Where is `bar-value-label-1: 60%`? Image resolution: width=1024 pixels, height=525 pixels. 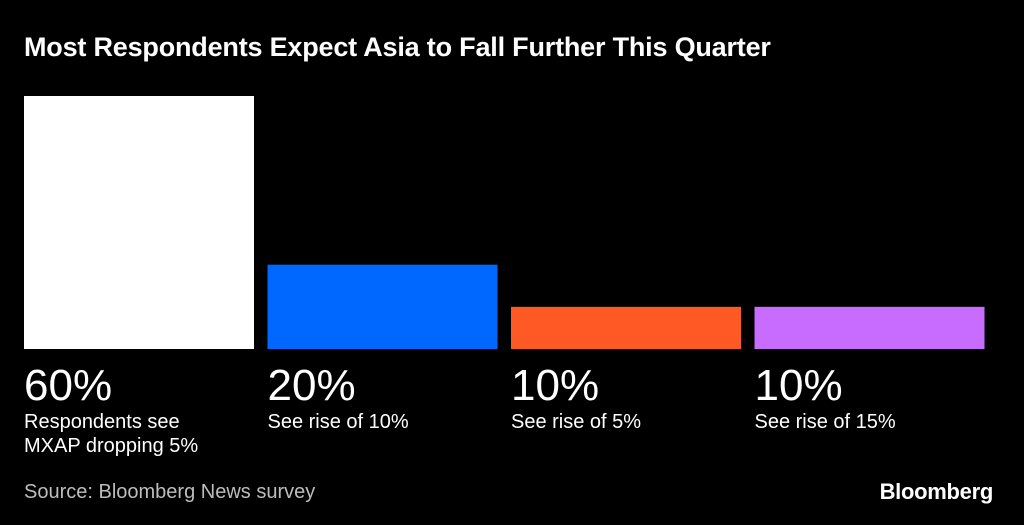 bar-value-label-1: 60% is located at coordinates (68, 385).